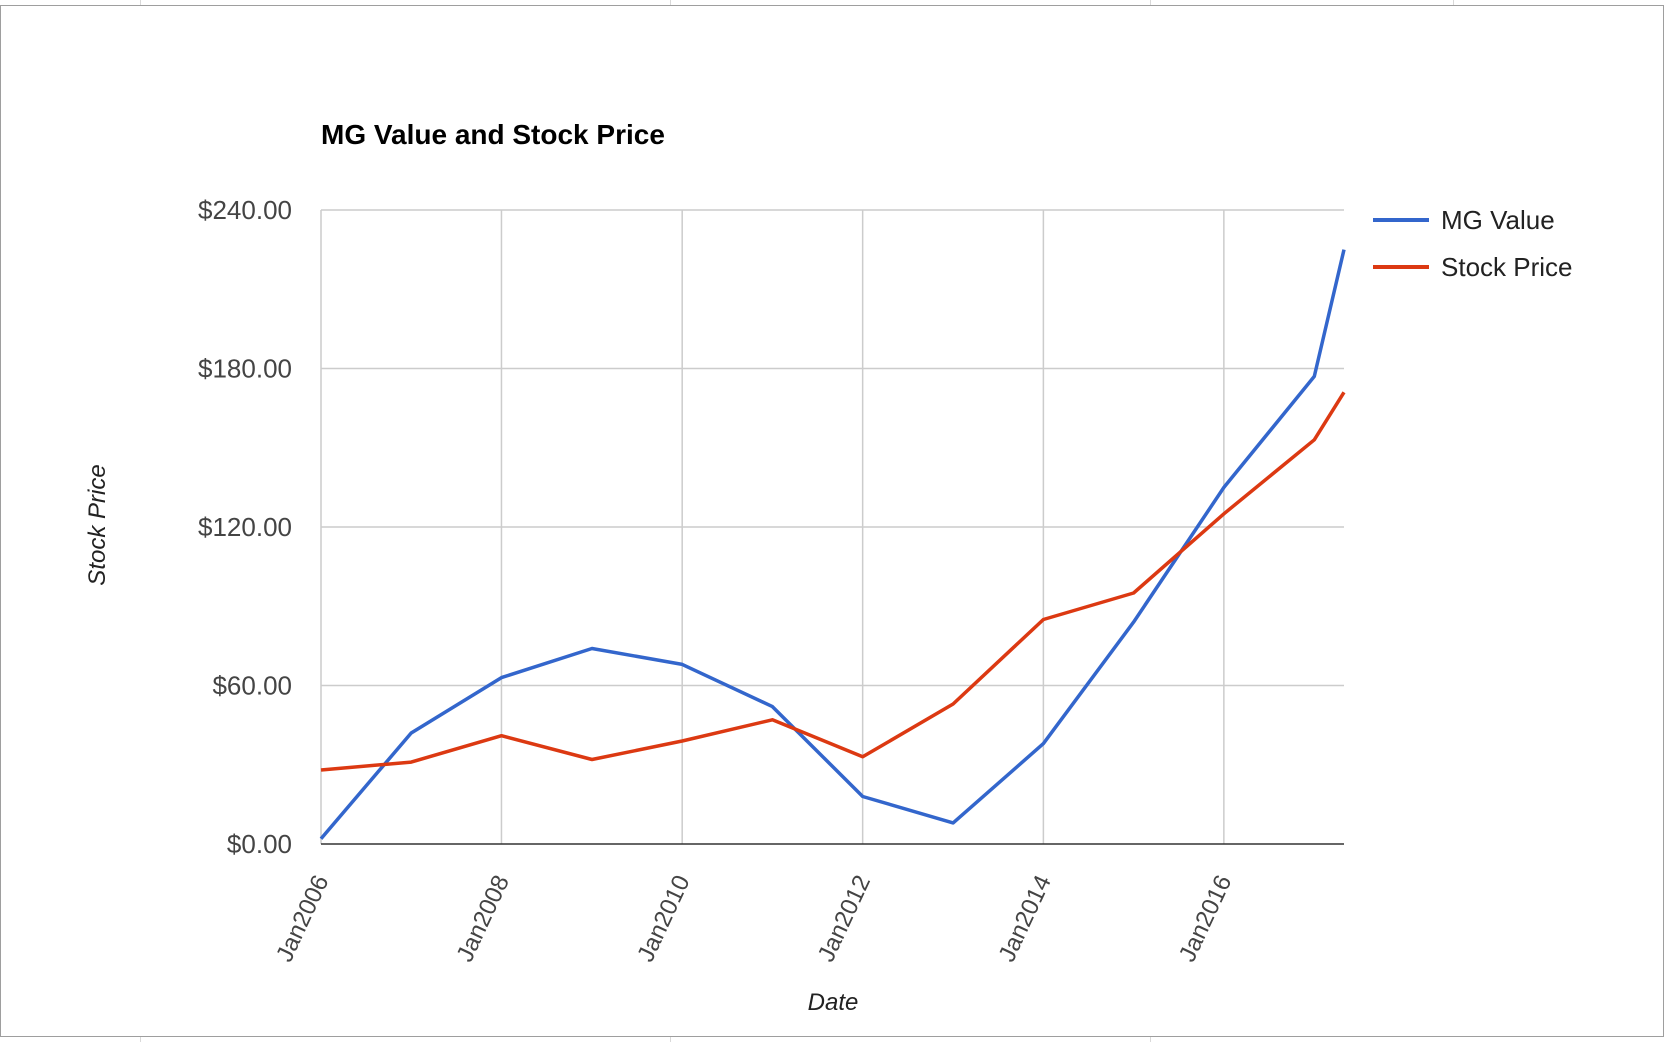 The height and width of the screenshot is (1042, 1668). I want to click on x-tick-label: Jan2010, so click(663, 918).